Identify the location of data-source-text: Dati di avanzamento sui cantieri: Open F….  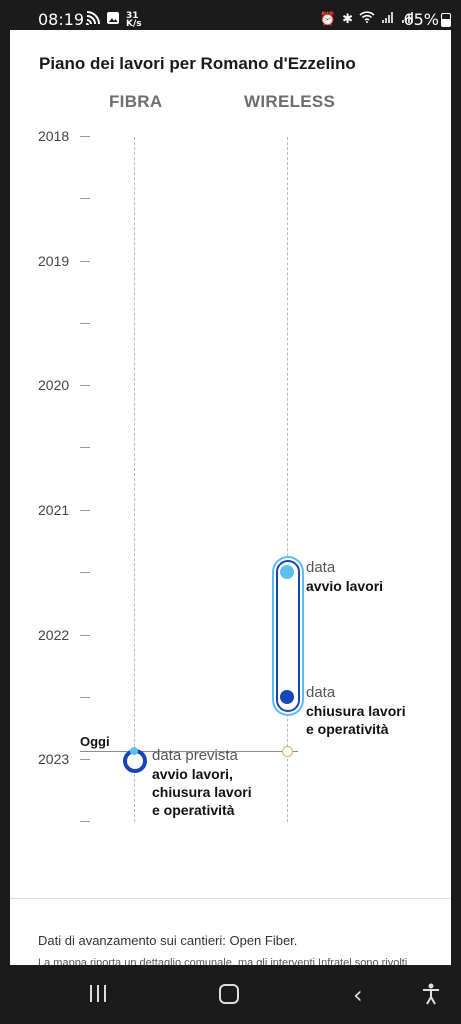
(168, 940).